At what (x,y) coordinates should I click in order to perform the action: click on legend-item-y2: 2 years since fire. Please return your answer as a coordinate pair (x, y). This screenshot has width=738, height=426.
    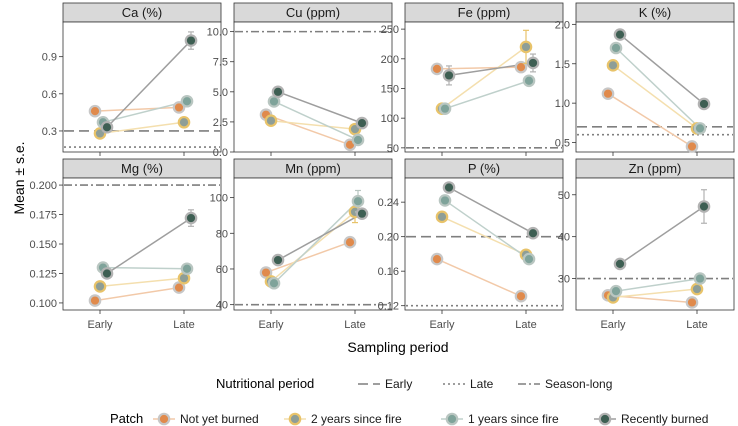
    Looking at the image, I should click on (343, 419).